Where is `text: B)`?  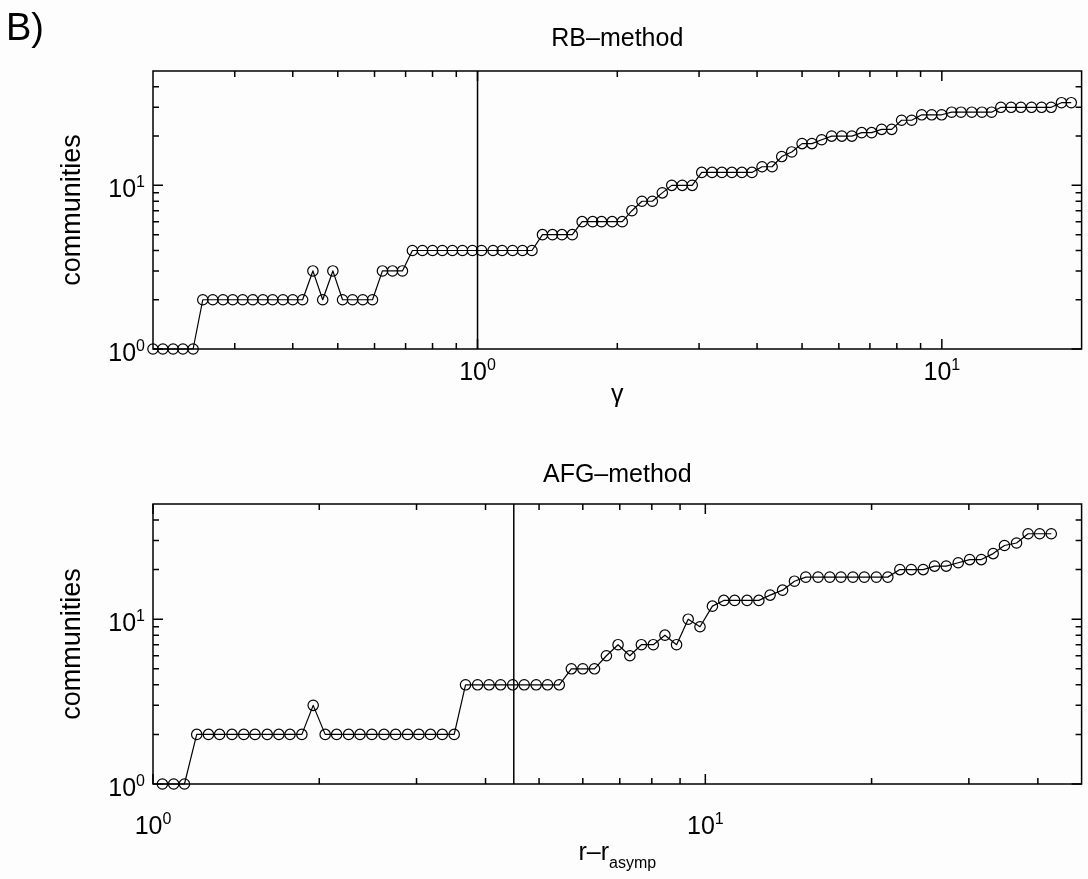
text: B) is located at coordinates (25, 27).